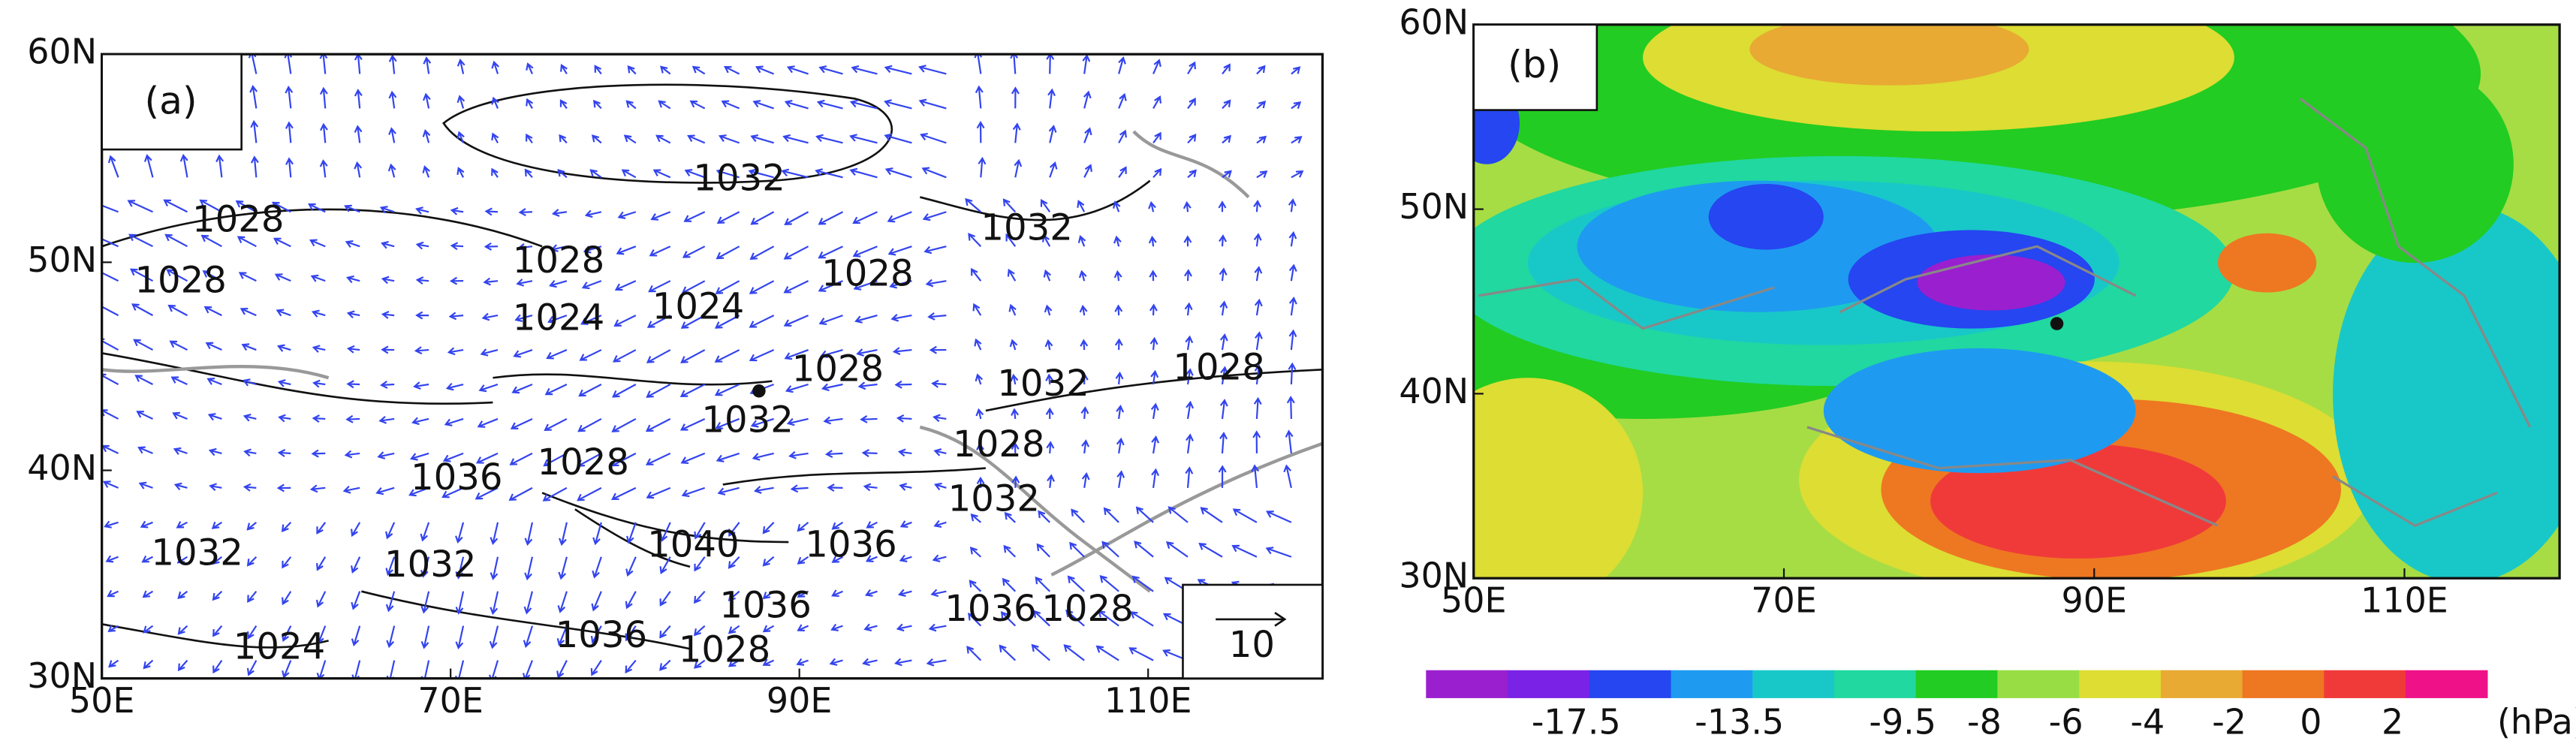  Describe the element at coordinates (1739, 721) in the screenshot. I see `colorbar-label: -13.5` at that location.